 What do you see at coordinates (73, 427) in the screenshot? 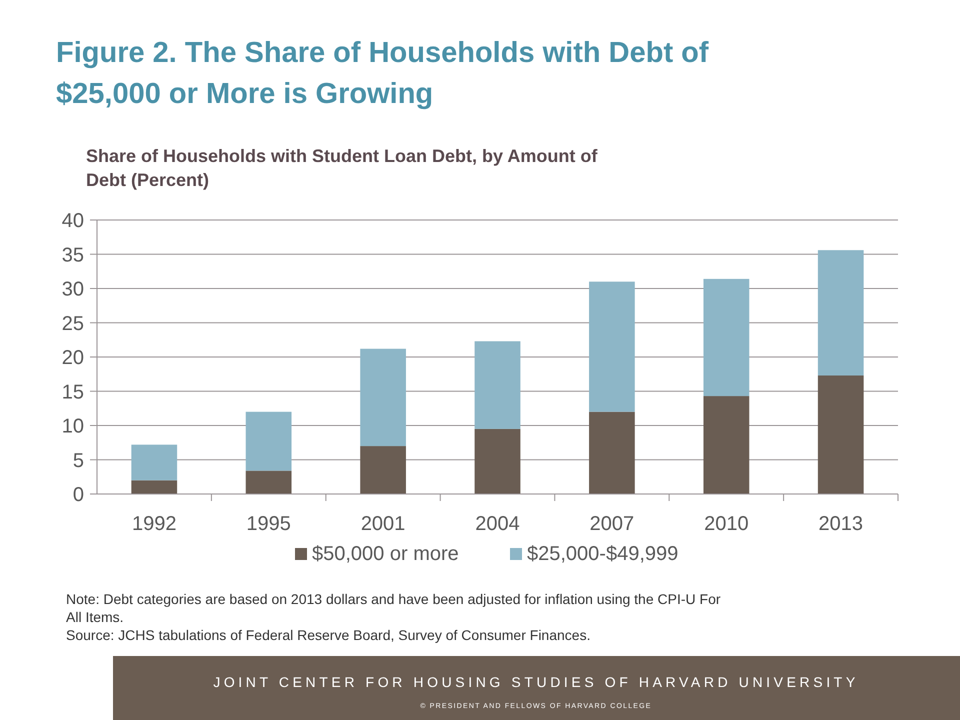
I see `y-tick-label: 10` at bounding box center [73, 427].